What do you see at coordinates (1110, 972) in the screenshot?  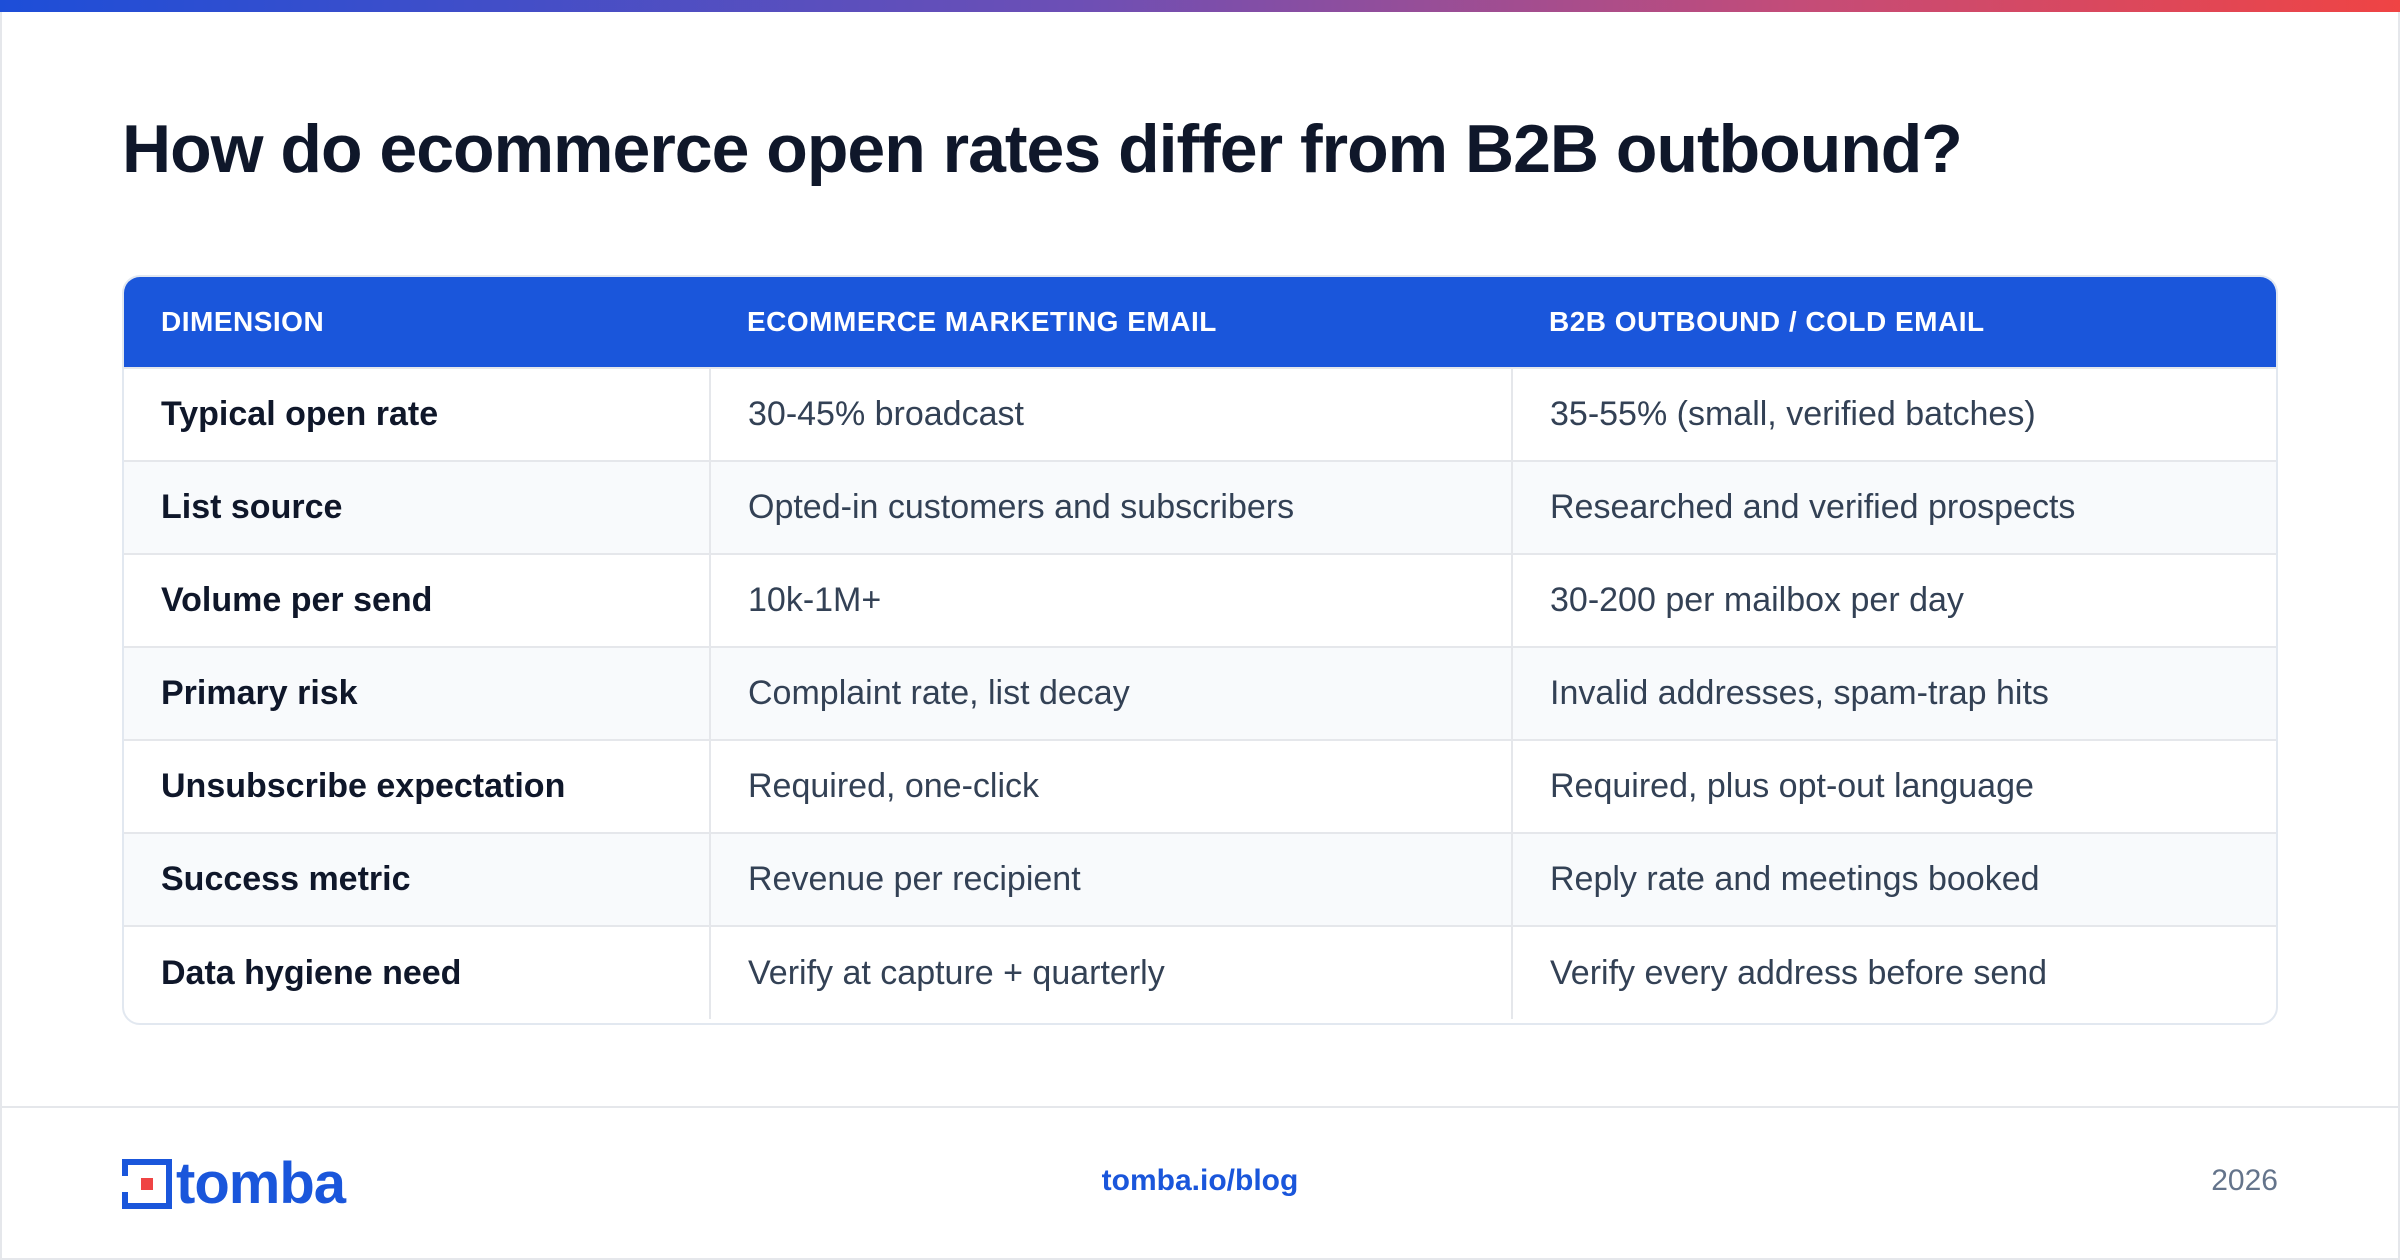 I see `row-ecommerce-value: Verify at capture + quarterly` at bounding box center [1110, 972].